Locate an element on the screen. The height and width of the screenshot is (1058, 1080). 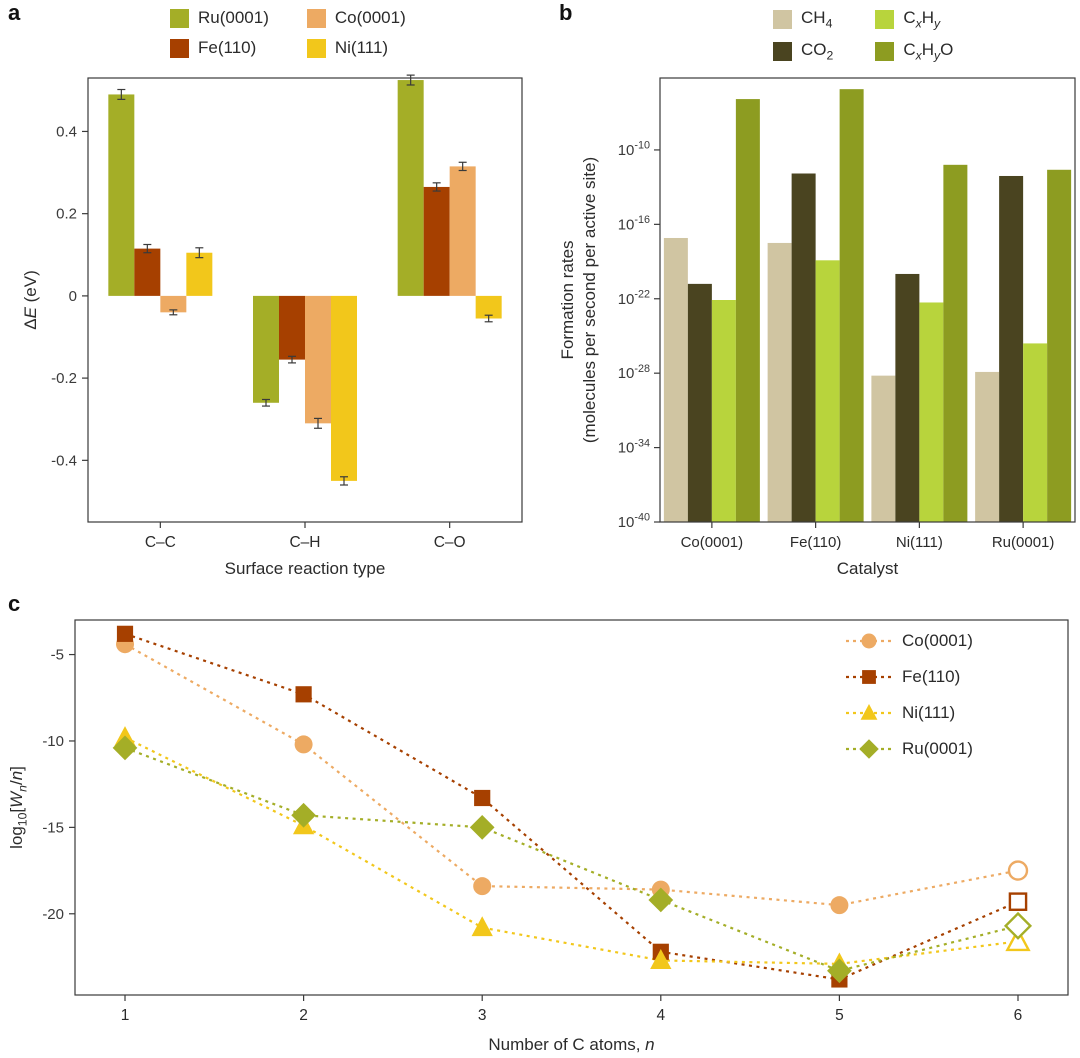
legend-label: CxHyO is located at coordinates (928, 51).